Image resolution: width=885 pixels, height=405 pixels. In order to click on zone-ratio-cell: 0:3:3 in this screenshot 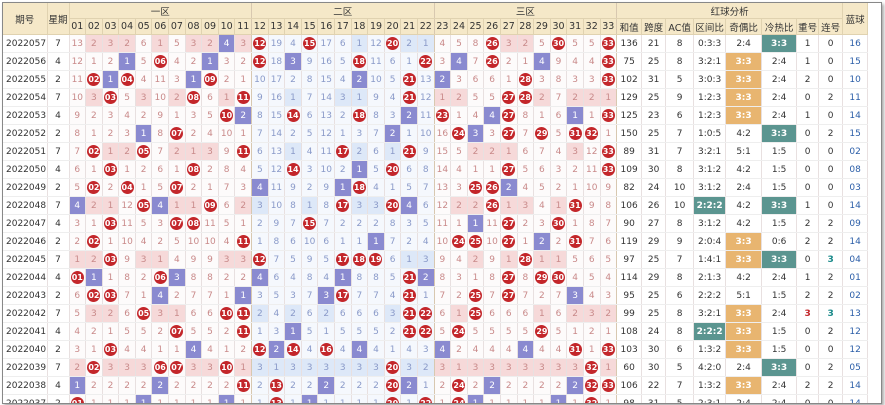, I will do `click(710, 43)`.